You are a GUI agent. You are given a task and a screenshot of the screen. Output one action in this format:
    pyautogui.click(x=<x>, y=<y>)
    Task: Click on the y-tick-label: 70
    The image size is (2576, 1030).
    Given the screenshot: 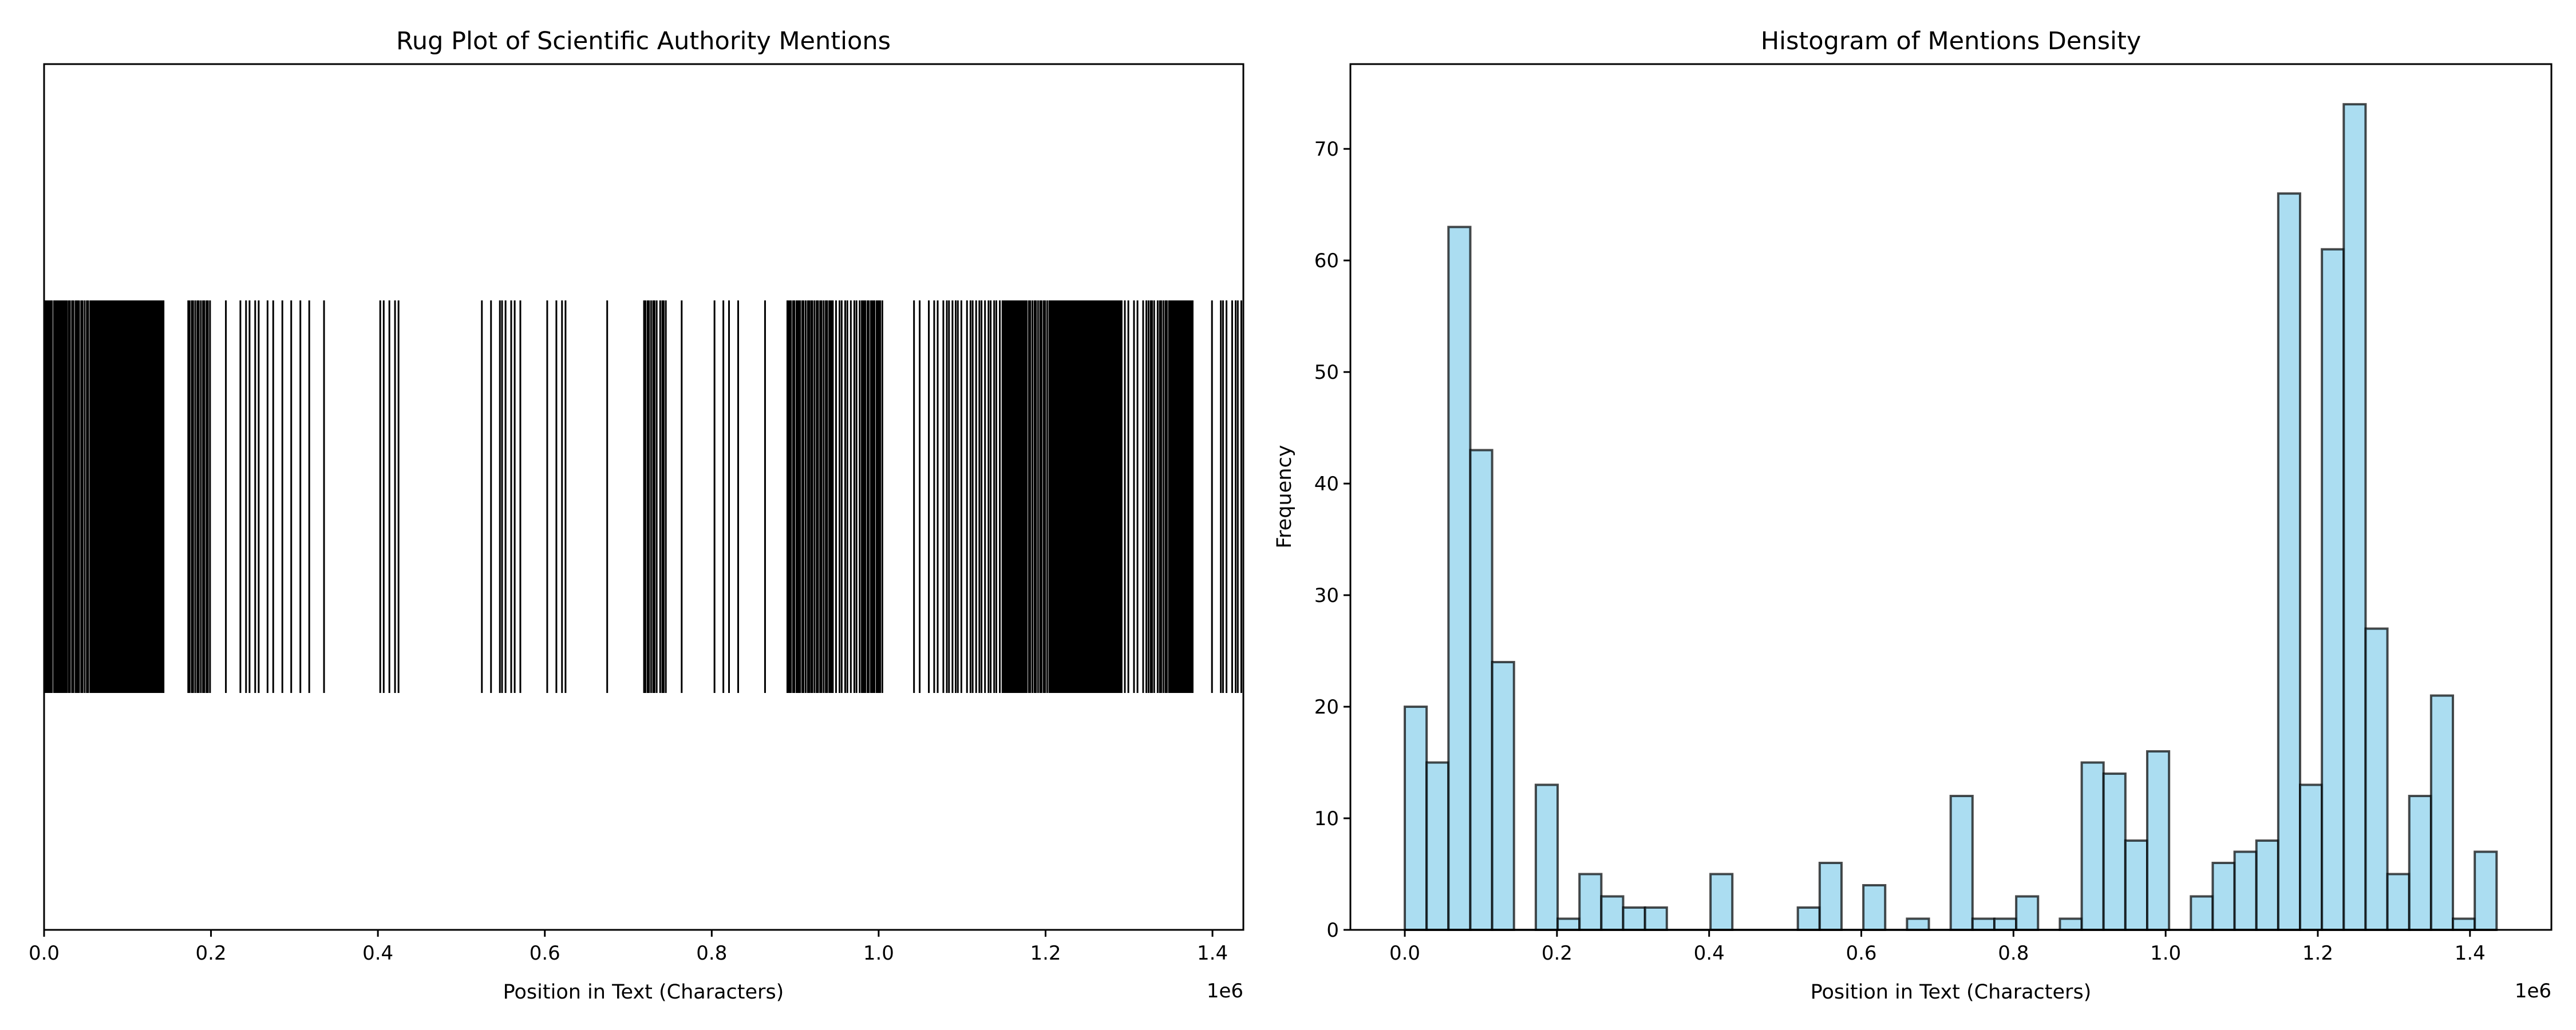 What is the action you would take?
    pyautogui.click(x=1326, y=149)
    